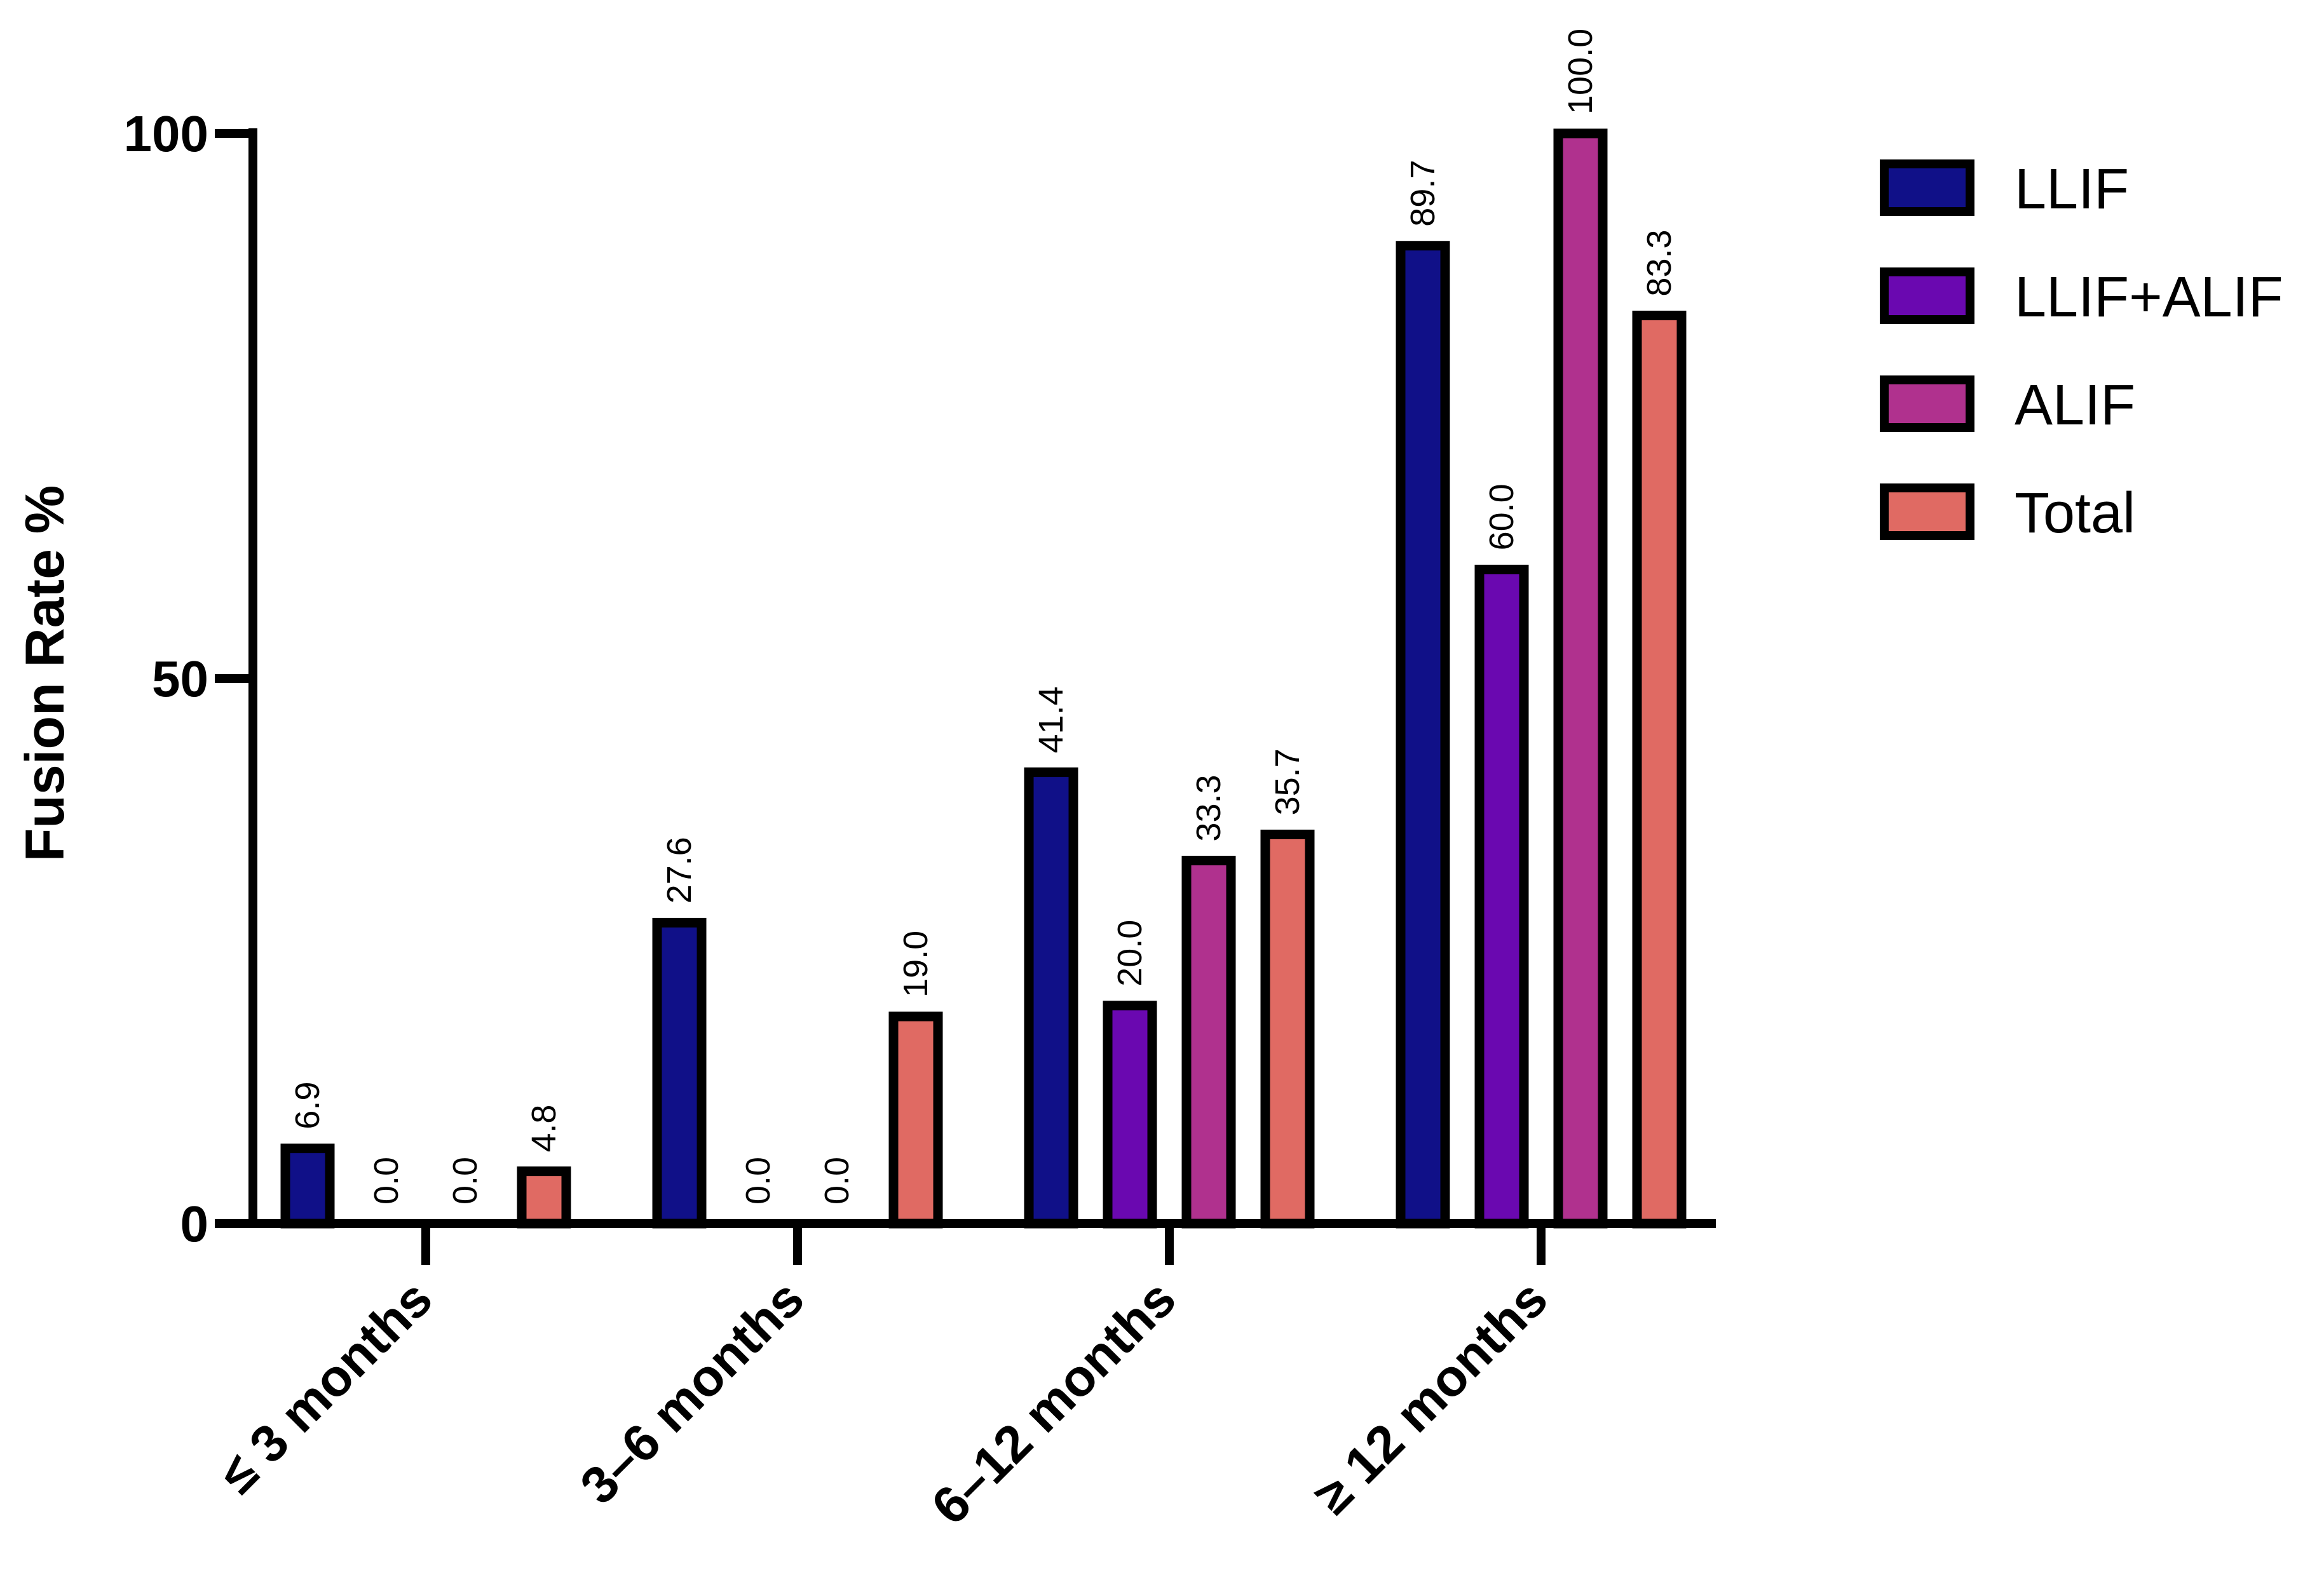  Describe the element at coordinates (2072, 189) in the screenshot. I see `legend-label: LLIF` at that location.